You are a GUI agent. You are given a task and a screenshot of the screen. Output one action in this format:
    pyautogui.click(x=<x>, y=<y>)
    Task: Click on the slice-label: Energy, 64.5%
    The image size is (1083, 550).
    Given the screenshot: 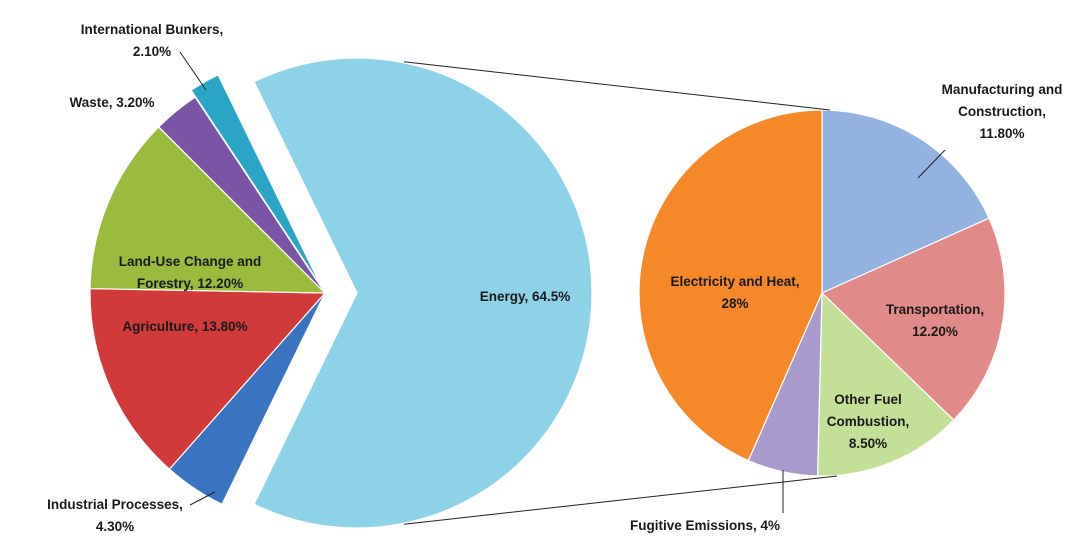 What is the action you would take?
    pyautogui.click(x=525, y=296)
    